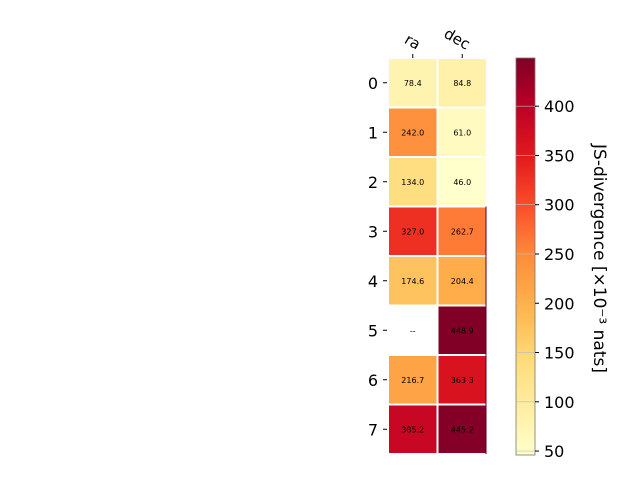  What do you see at coordinates (559, 106) in the screenshot?
I see `colorbar-tick-label: 400` at bounding box center [559, 106].